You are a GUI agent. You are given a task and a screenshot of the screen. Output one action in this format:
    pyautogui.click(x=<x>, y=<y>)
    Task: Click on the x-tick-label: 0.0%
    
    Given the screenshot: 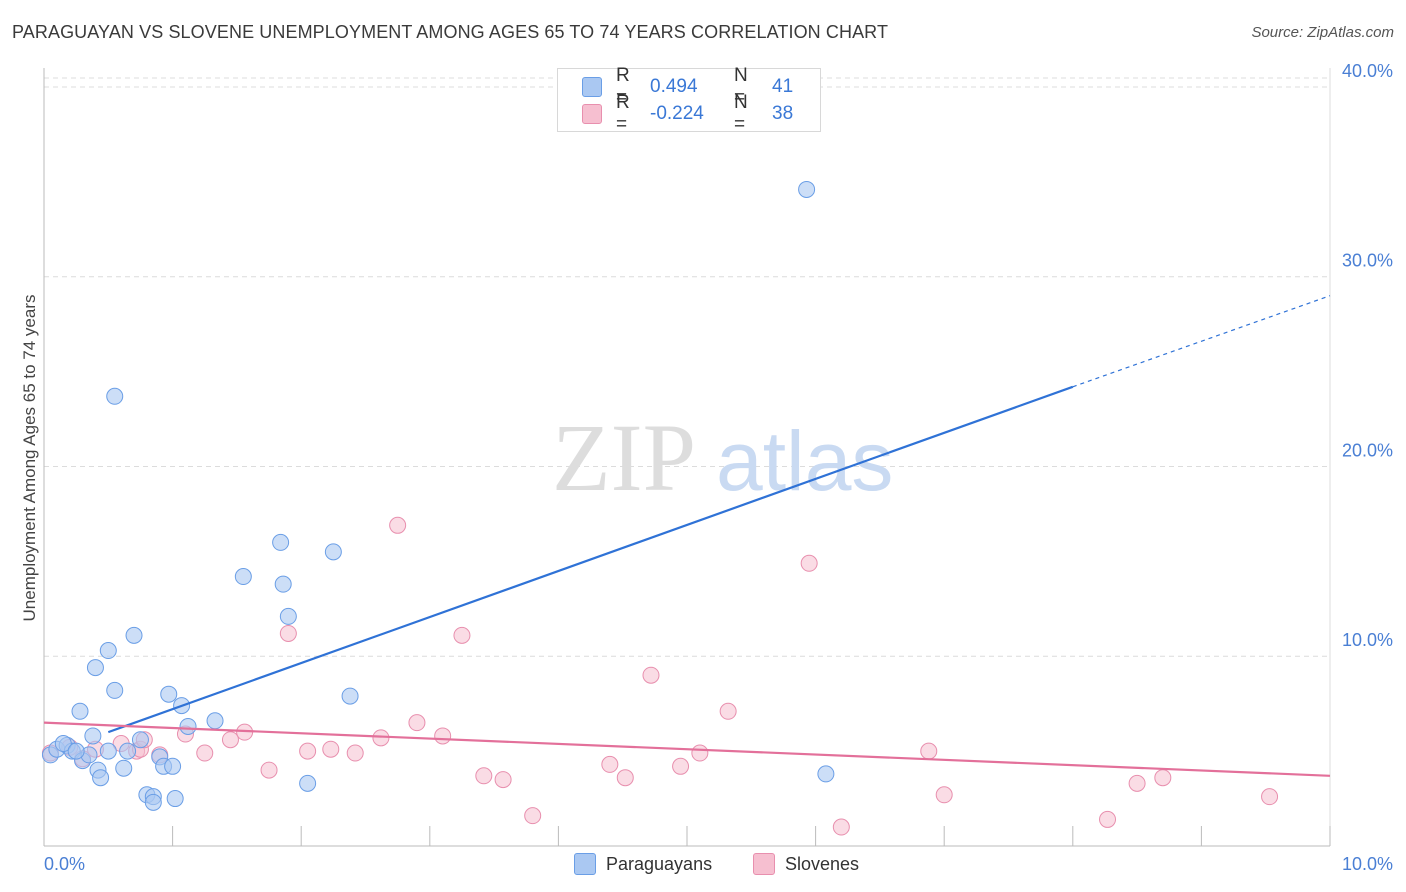 What is the action you would take?
    pyautogui.click(x=64, y=864)
    